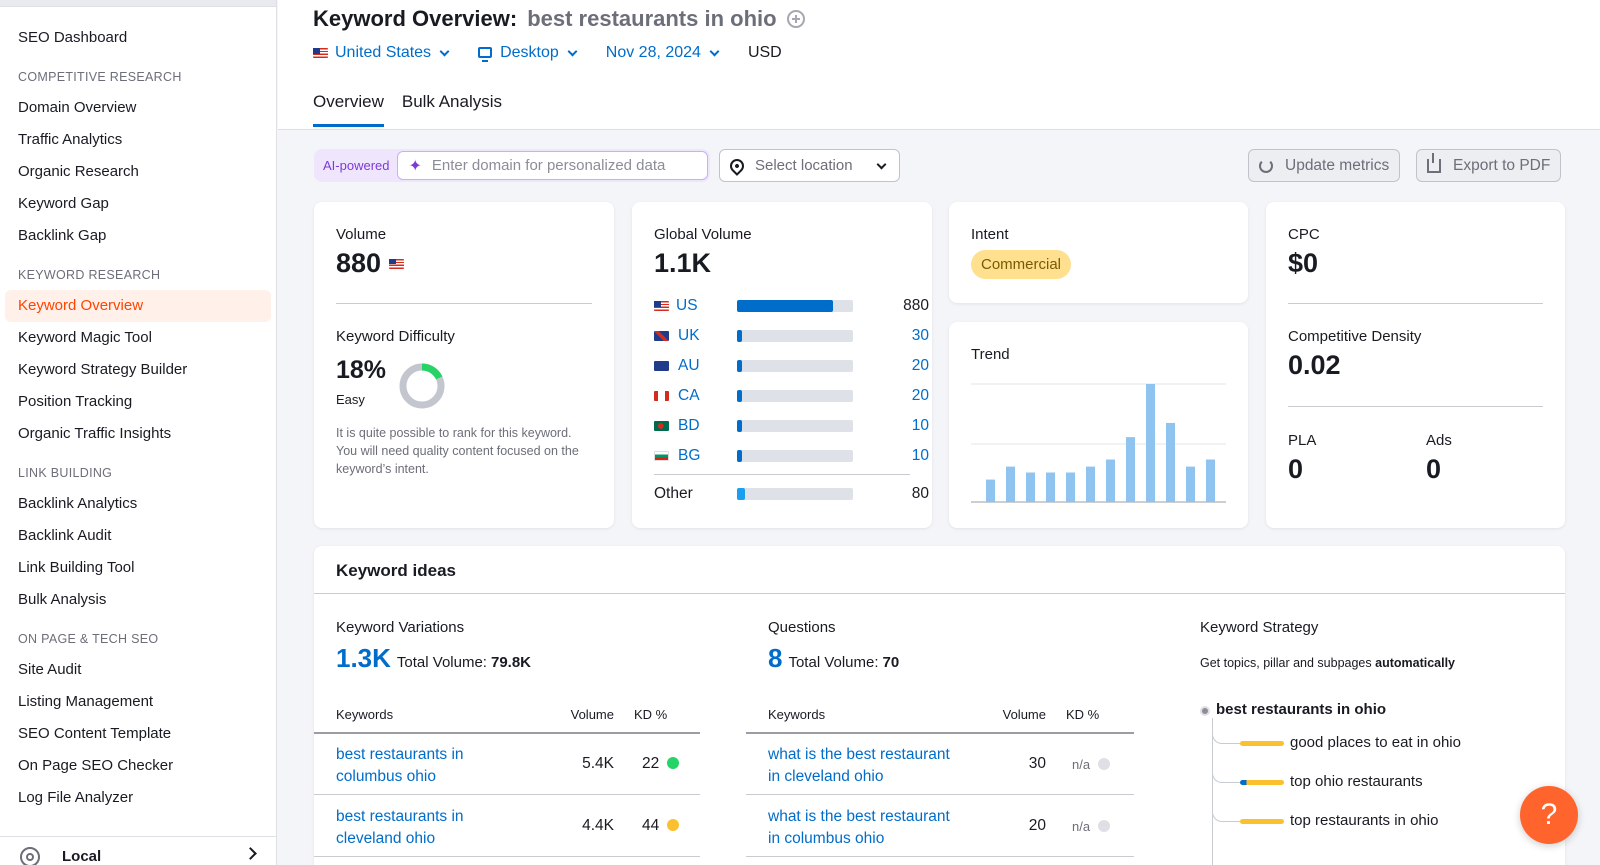  I want to click on country-code: BG, so click(689, 455).